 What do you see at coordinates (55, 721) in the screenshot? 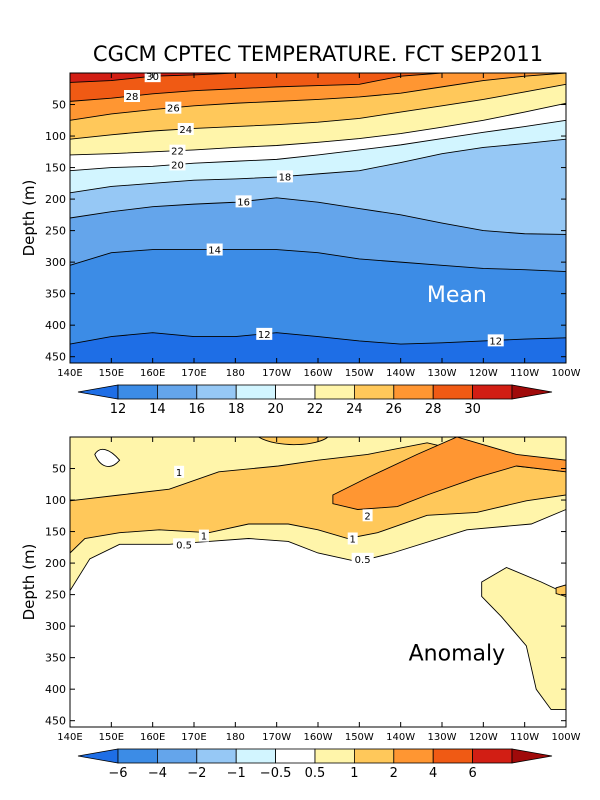
I see `anom-ytick-label: 450` at bounding box center [55, 721].